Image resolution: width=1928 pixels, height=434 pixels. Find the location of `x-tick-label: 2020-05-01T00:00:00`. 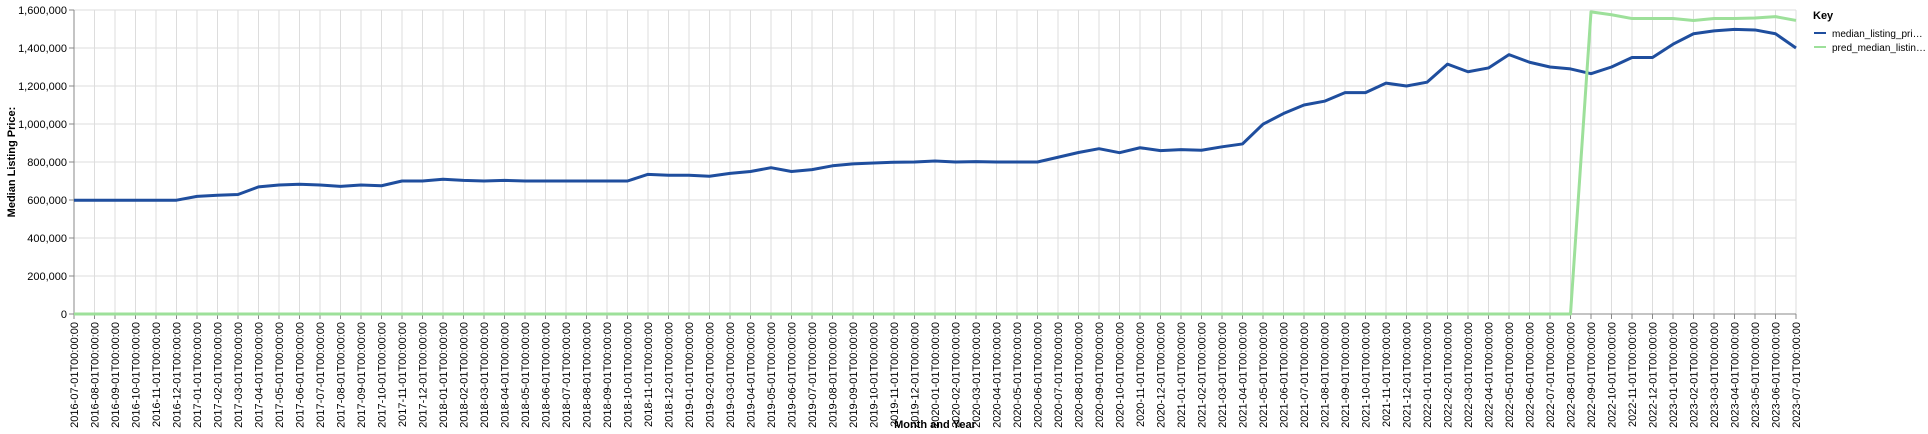

x-tick-label: 2020-05-01T00:00:00 is located at coordinates (1018, 375).